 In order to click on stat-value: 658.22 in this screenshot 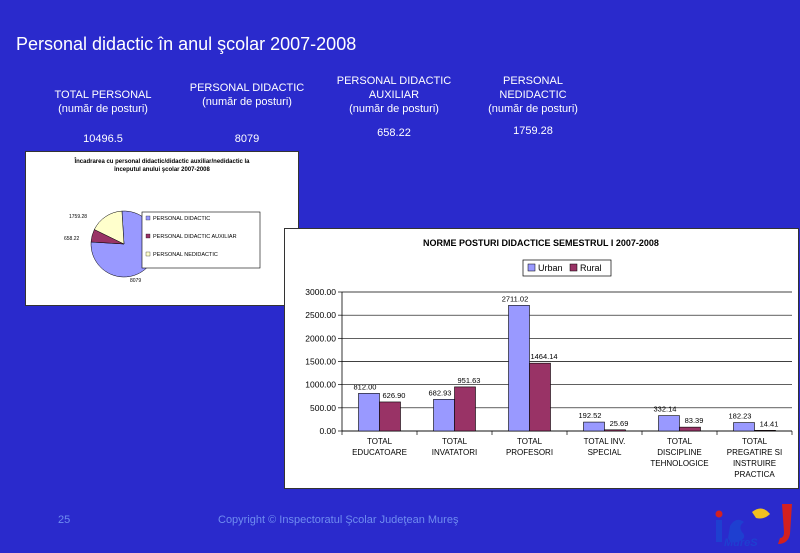, I will do `click(394, 133)`.